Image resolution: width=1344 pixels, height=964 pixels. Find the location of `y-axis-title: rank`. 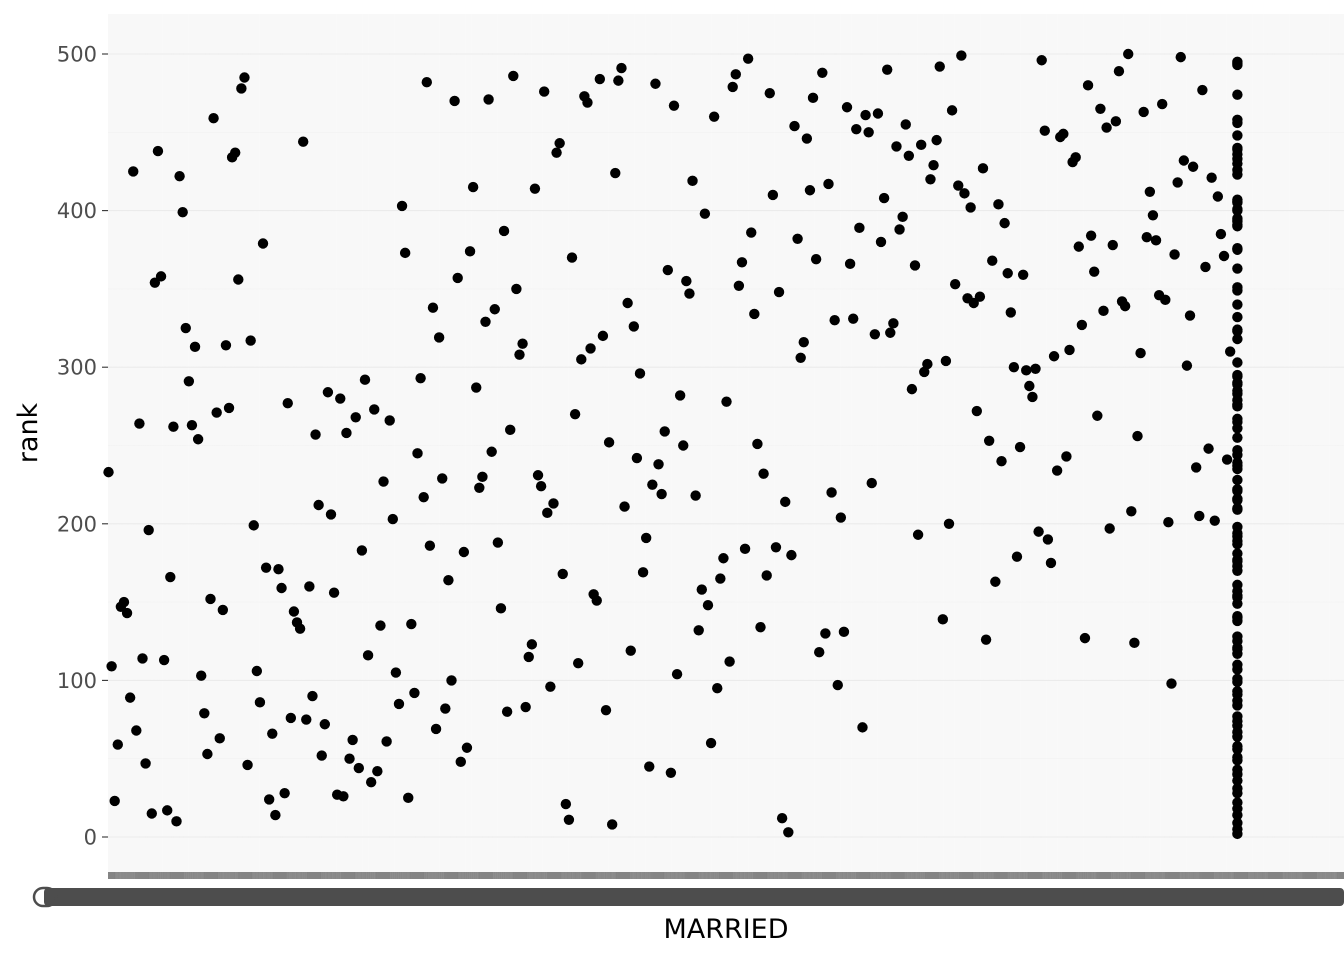

y-axis-title: rank is located at coordinates (28, 432).